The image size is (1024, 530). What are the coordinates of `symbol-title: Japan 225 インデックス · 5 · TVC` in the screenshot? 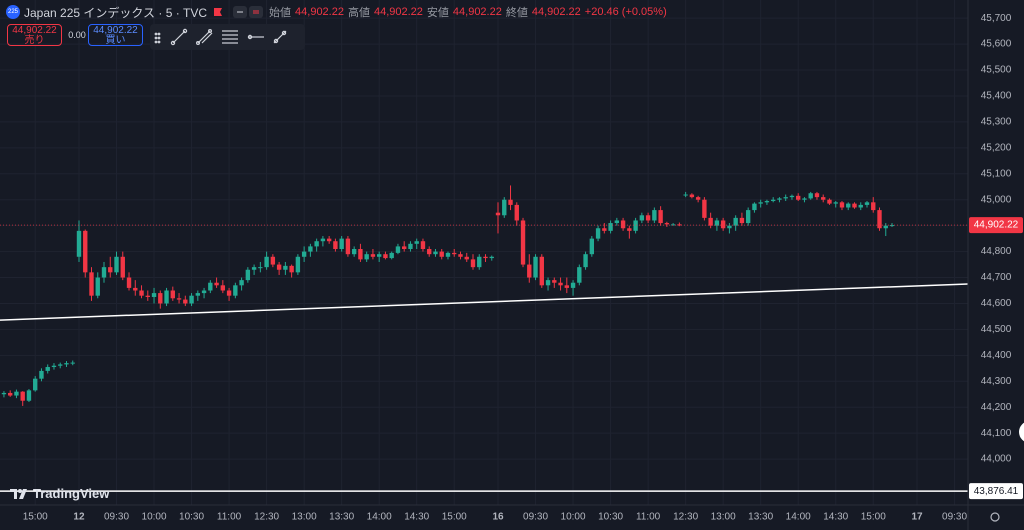 It's located at (116, 12).